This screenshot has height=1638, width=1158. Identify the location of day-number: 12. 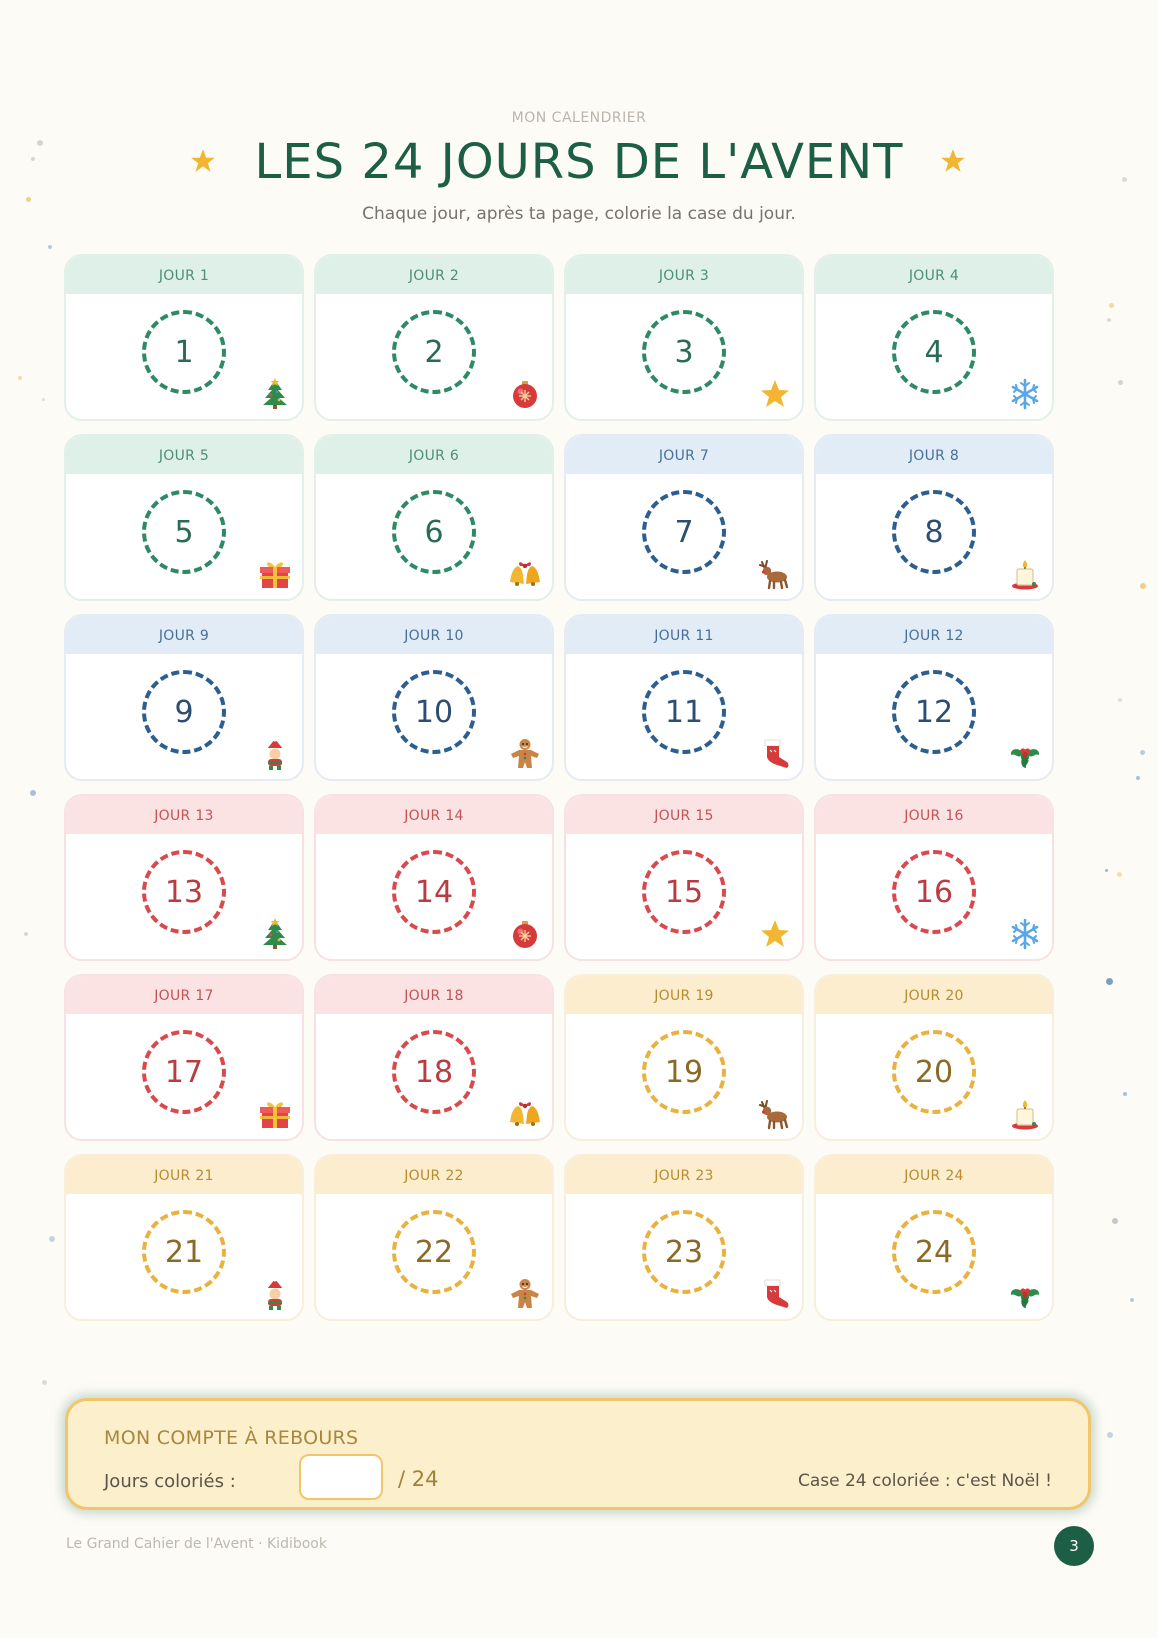
(934, 712).